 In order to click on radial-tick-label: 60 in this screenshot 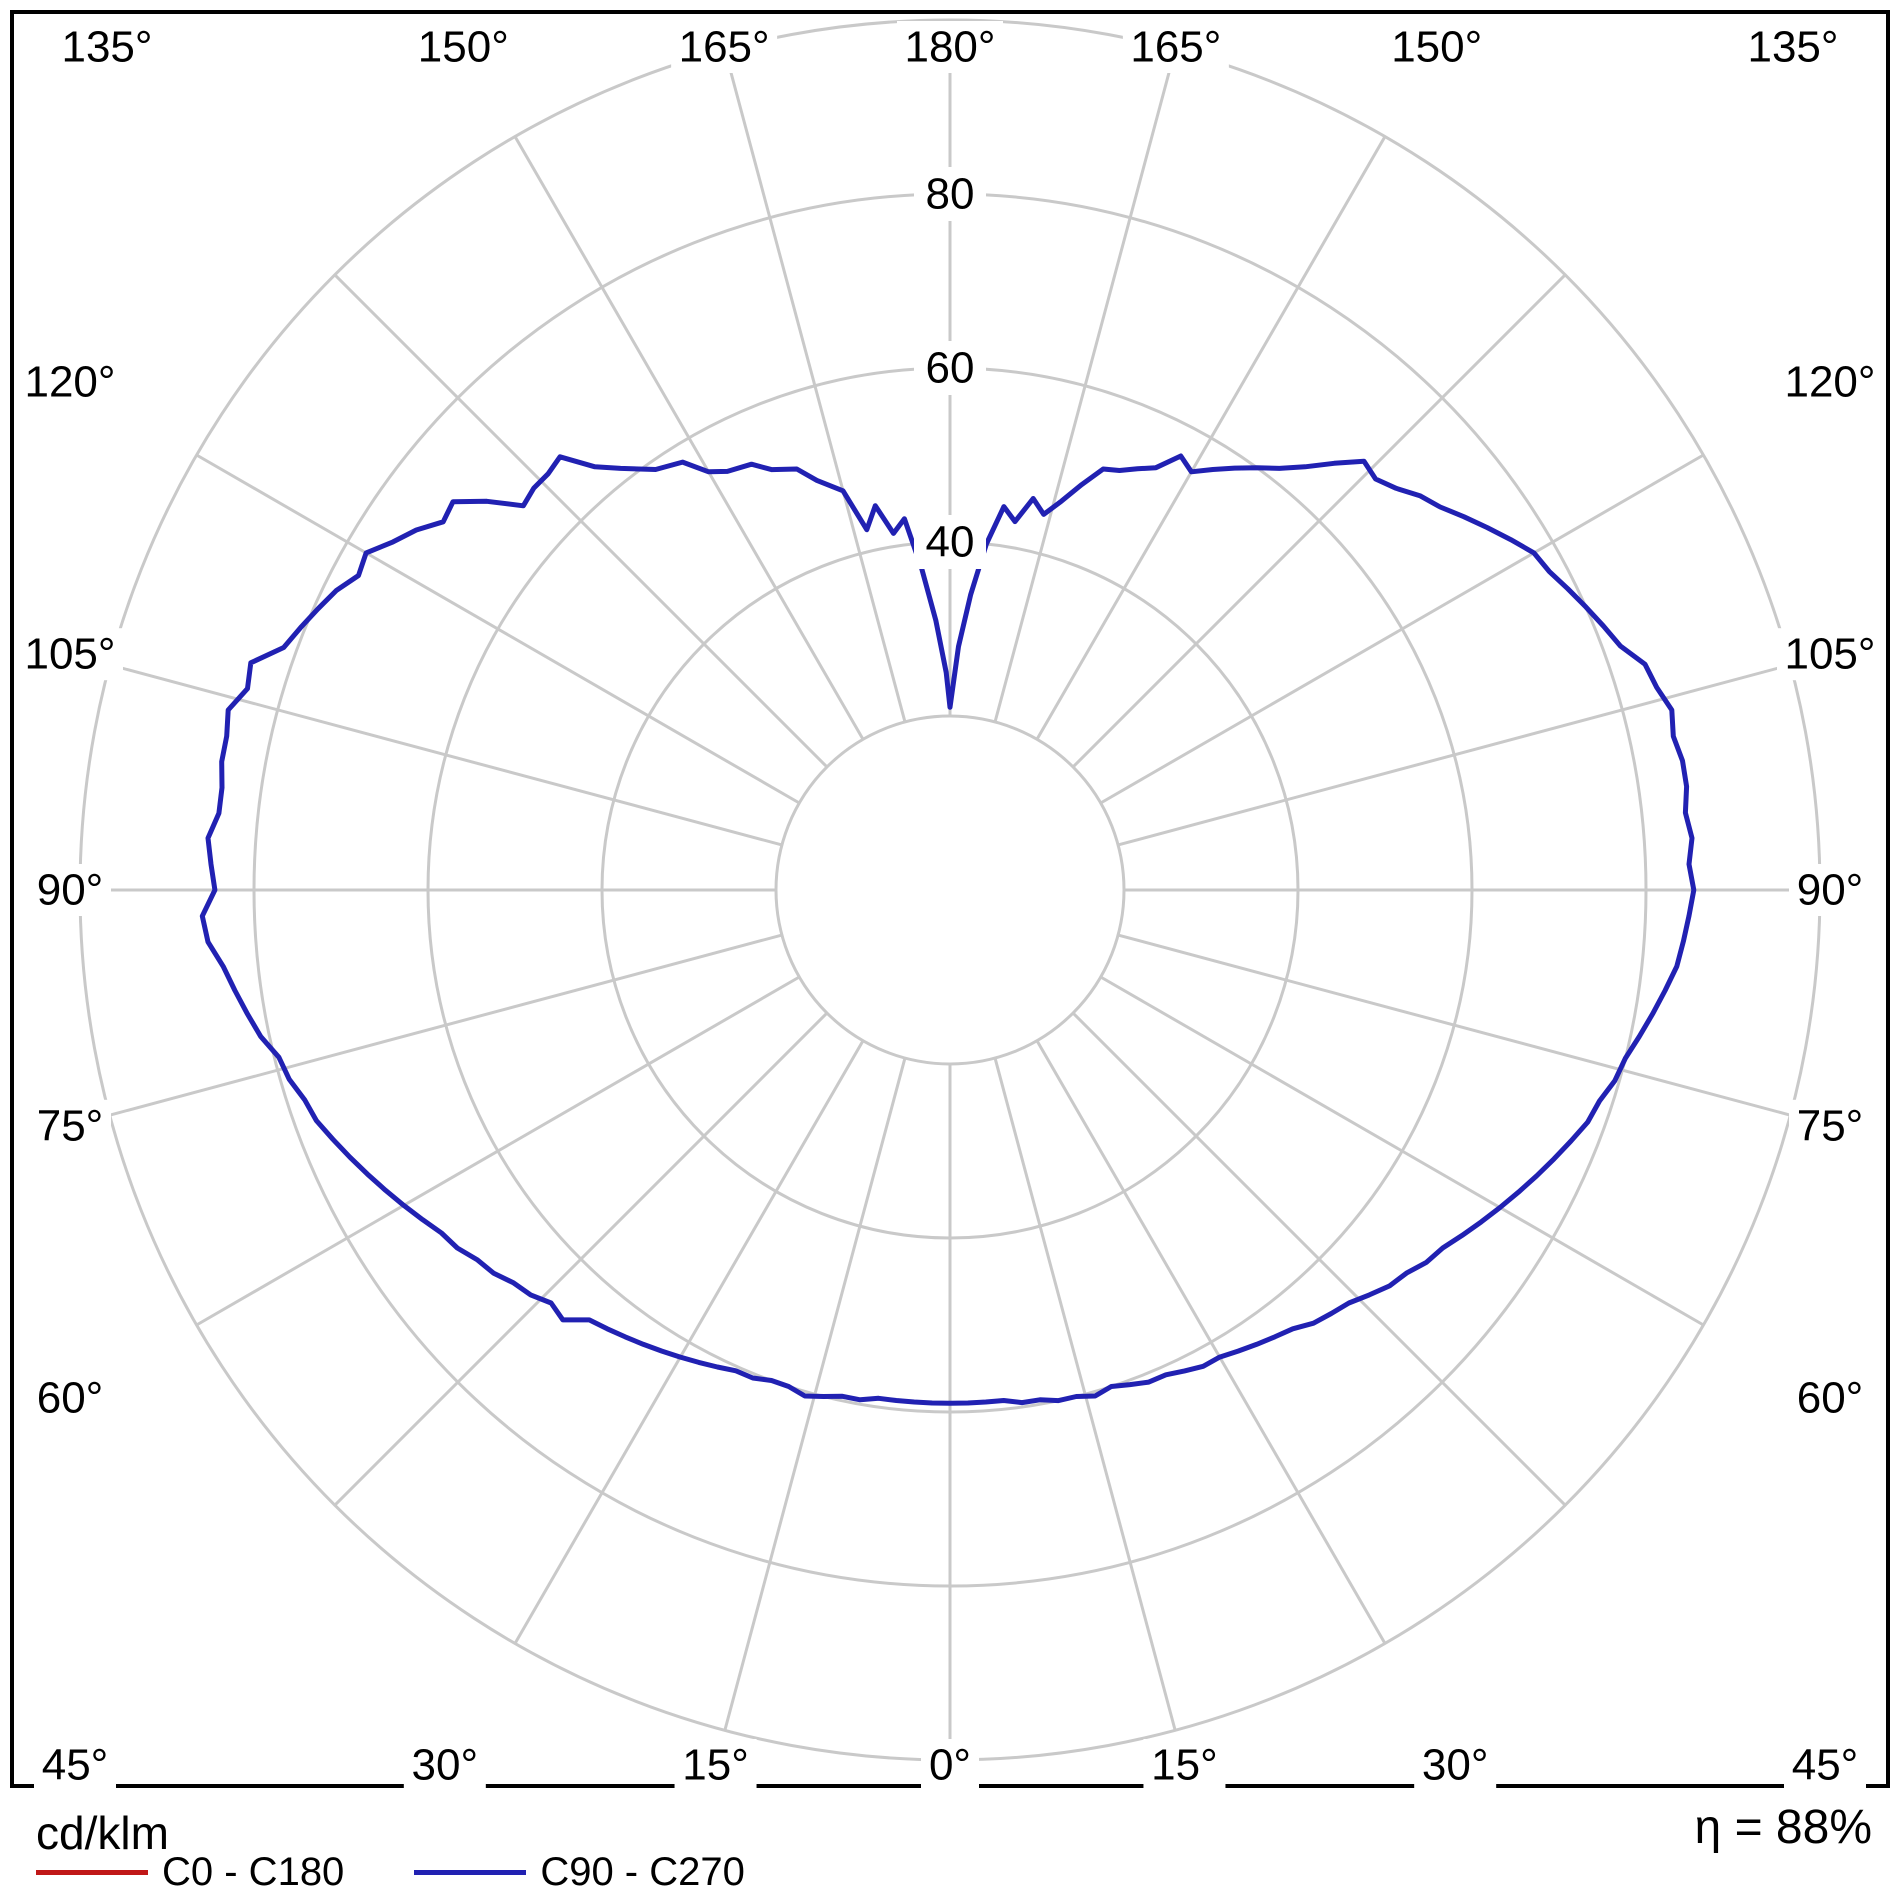, I will do `click(950, 368)`.